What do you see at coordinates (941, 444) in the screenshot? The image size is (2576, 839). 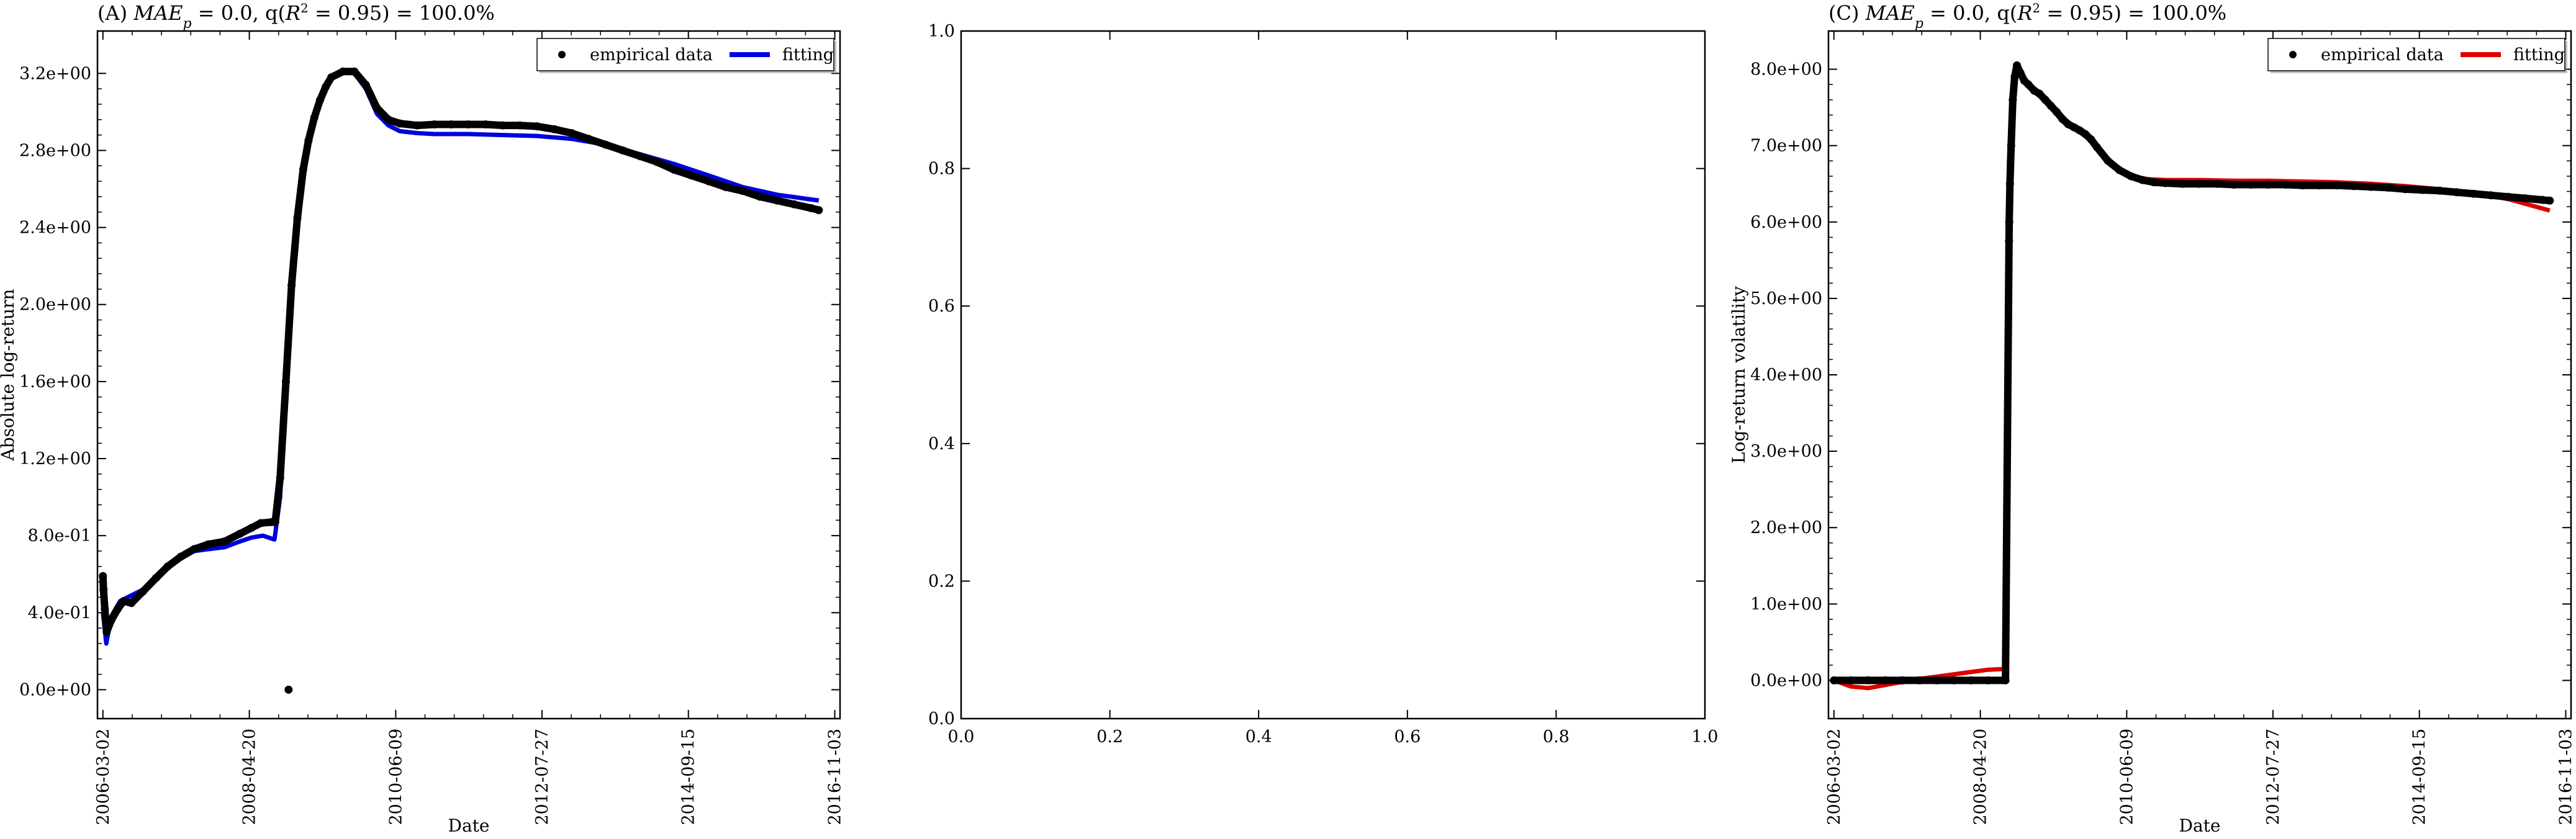 I see `y-tick-label: 0.4` at bounding box center [941, 444].